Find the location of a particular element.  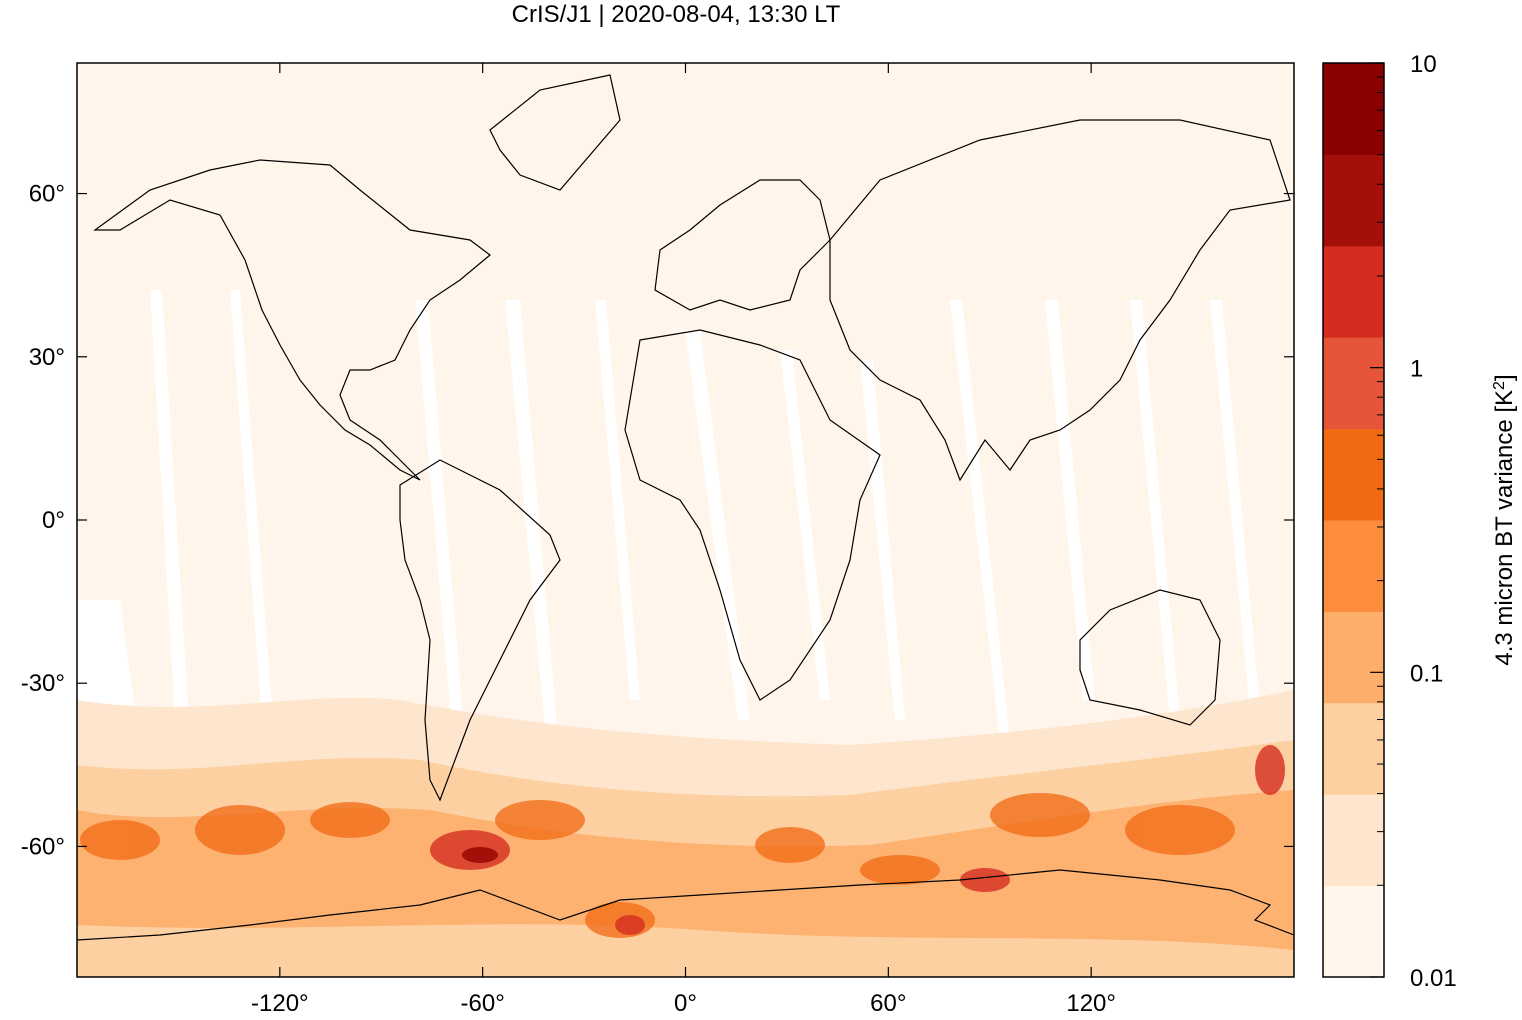

colorbar-frame is located at coordinates (1353, 520).